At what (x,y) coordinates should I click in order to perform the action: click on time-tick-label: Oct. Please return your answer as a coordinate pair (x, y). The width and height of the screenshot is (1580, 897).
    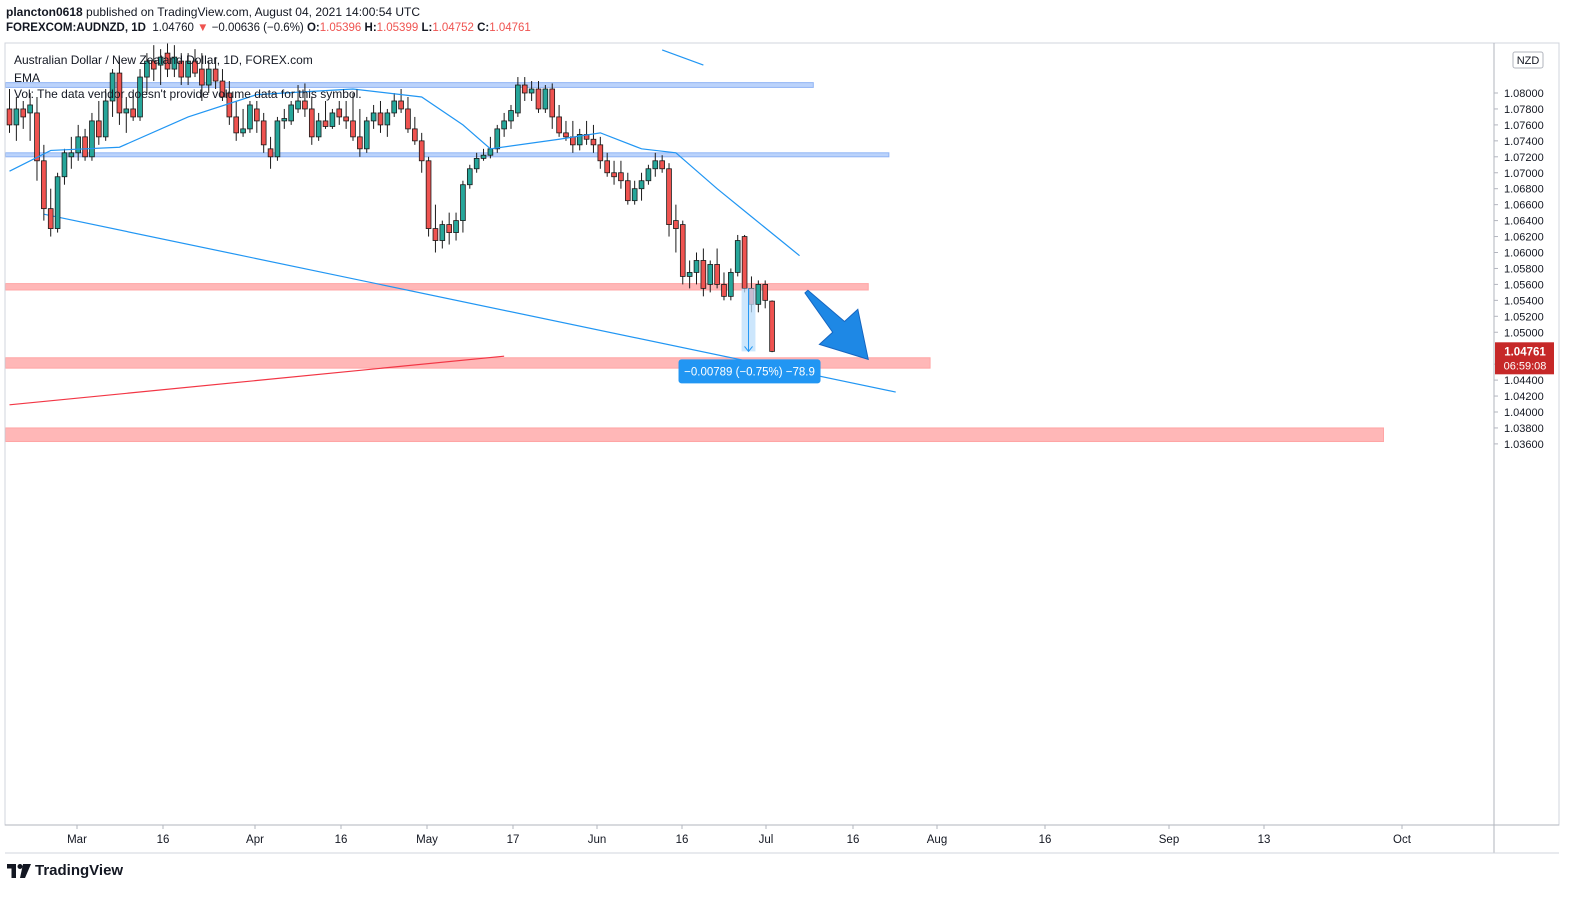
    Looking at the image, I should click on (1402, 840).